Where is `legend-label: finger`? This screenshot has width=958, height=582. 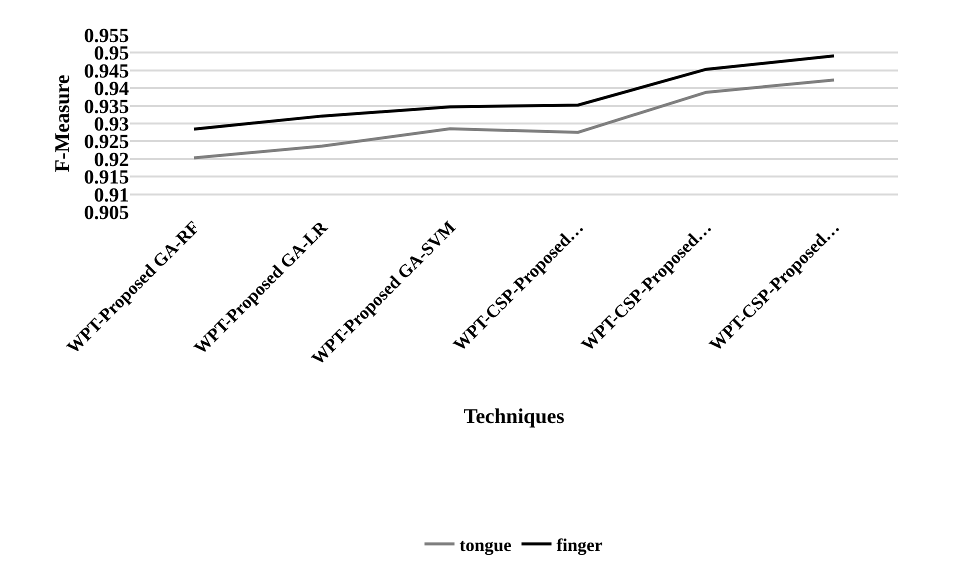
legend-label: finger is located at coordinates (579, 544).